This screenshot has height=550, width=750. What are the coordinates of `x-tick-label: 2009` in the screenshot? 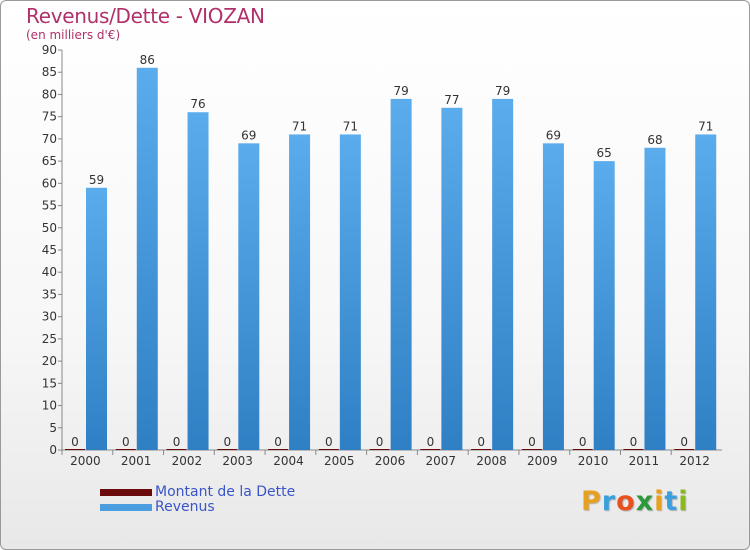 It's located at (542, 461).